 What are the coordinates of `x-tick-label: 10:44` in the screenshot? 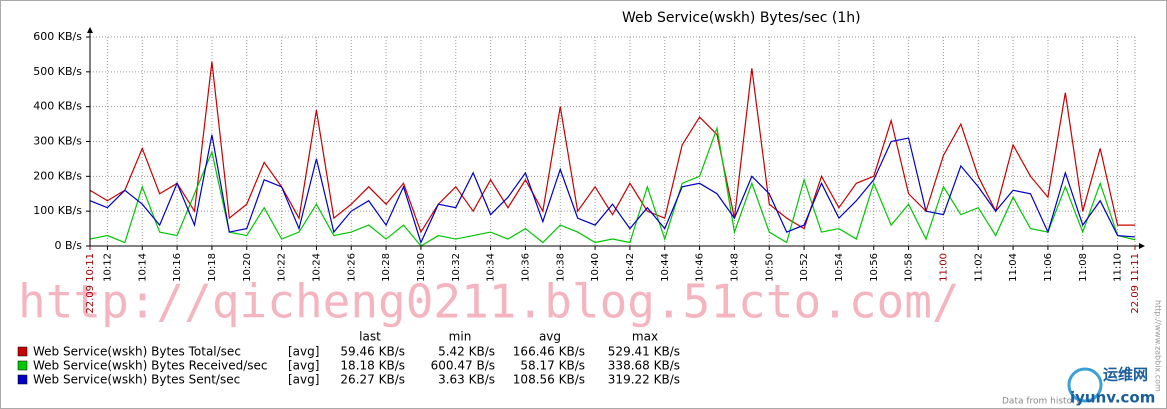 It's located at (665, 267).